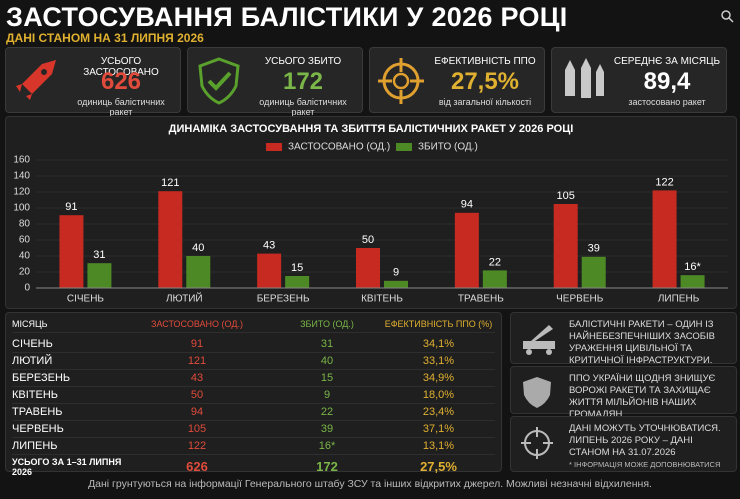 The height and width of the screenshot is (499, 740). Describe the element at coordinates (27, 288) in the screenshot. I see `y-tick-label: 0` at that location.